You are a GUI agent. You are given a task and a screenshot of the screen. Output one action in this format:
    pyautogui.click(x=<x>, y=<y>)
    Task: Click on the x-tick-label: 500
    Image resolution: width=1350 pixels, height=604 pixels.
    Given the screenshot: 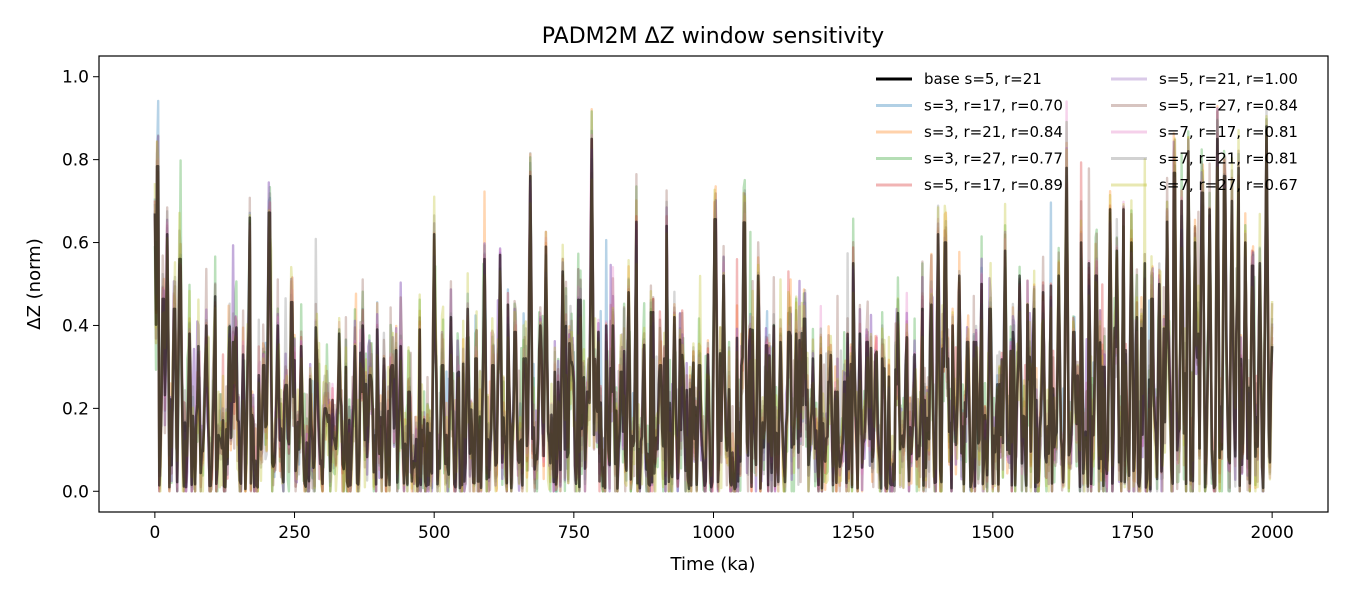 What is the action you would take?
    pyautogui.click(x=434, y=533)
    